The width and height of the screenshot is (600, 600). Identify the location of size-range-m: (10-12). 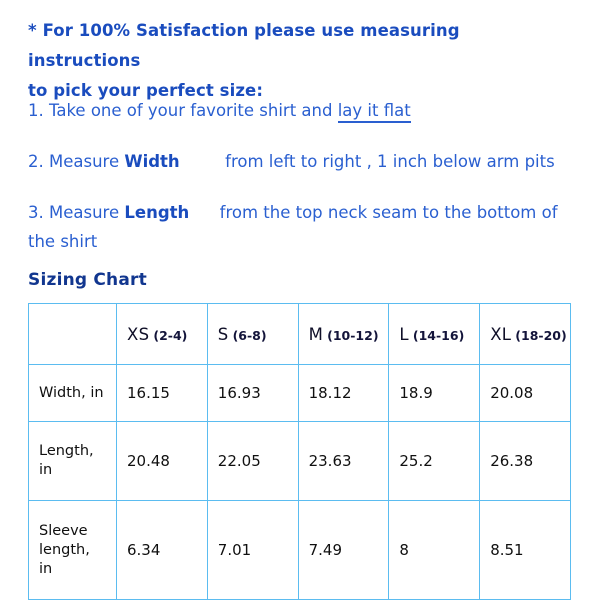
(353, 335).